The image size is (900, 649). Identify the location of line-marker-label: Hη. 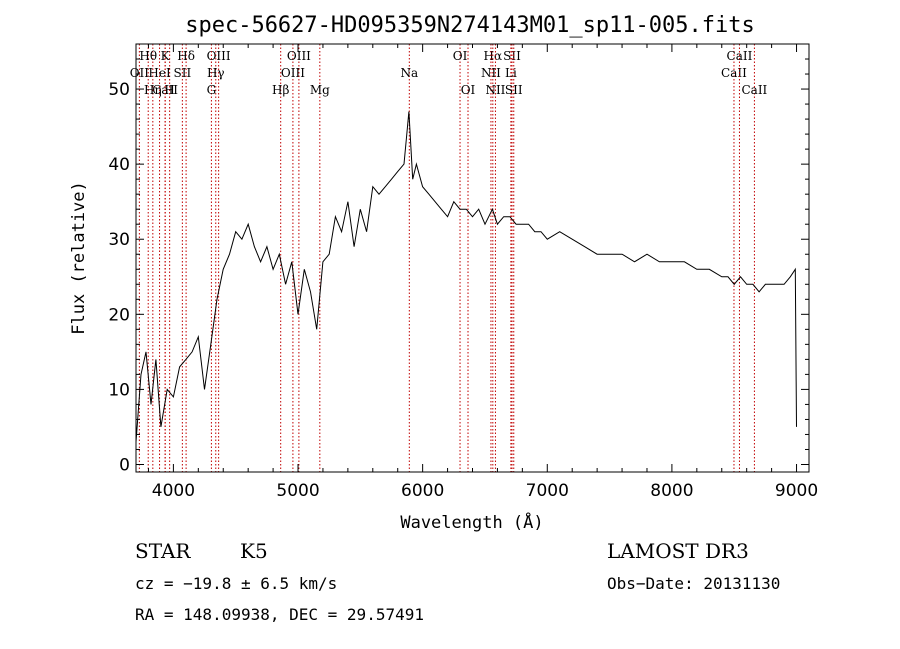
(153, 90).